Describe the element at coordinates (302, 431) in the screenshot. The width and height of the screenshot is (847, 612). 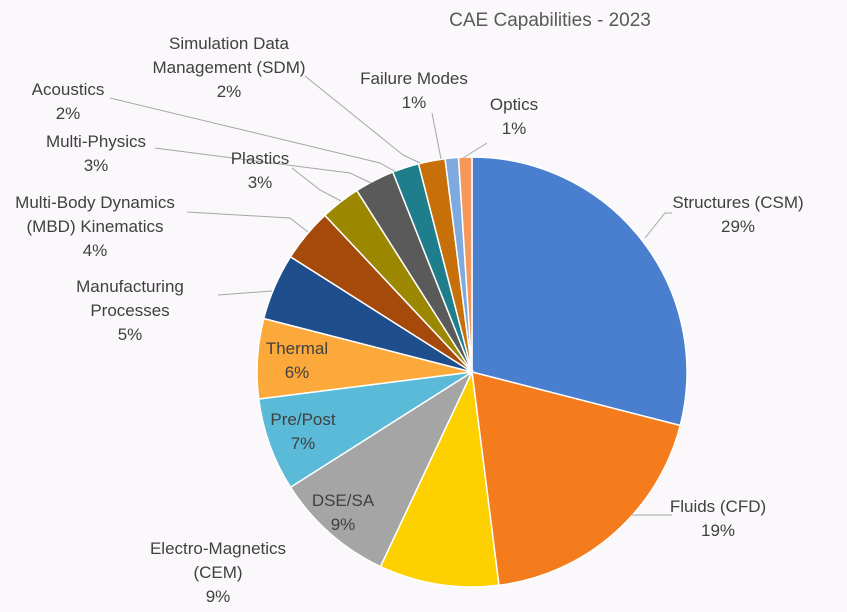
I see `slice-label-4: Pre/Post 7%` at that location.